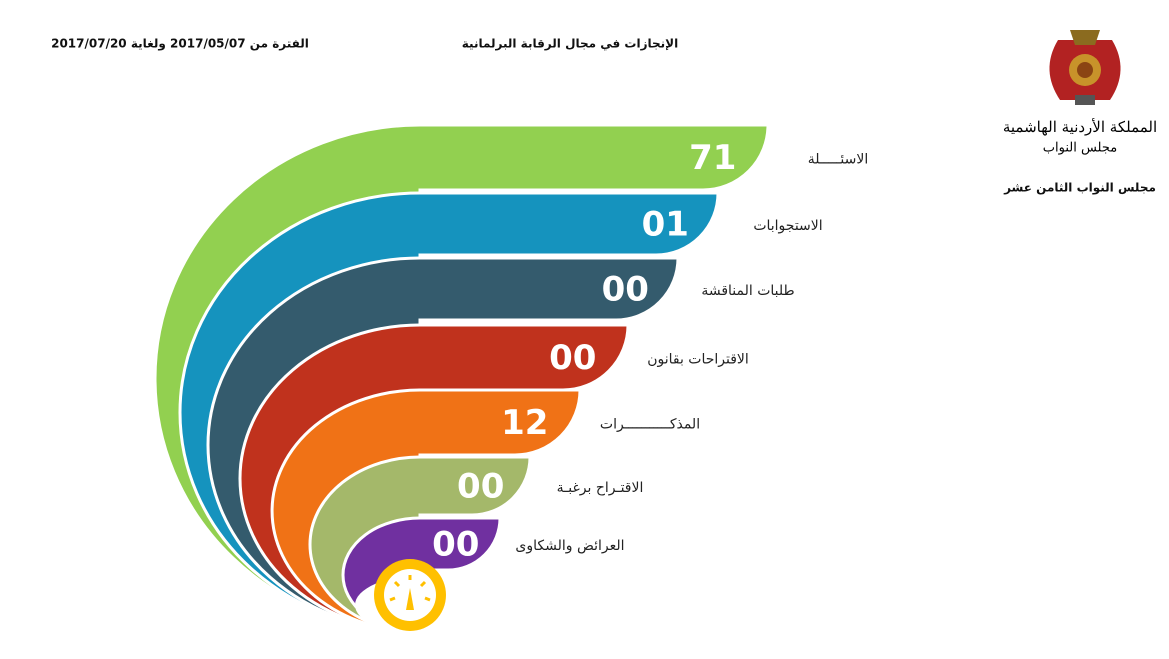 This screenshot has width=1169, height=659. What do you see at coordinates (410, 599) in the screenshot?
I see `gauge-needle` at bounding box center [410, 599].